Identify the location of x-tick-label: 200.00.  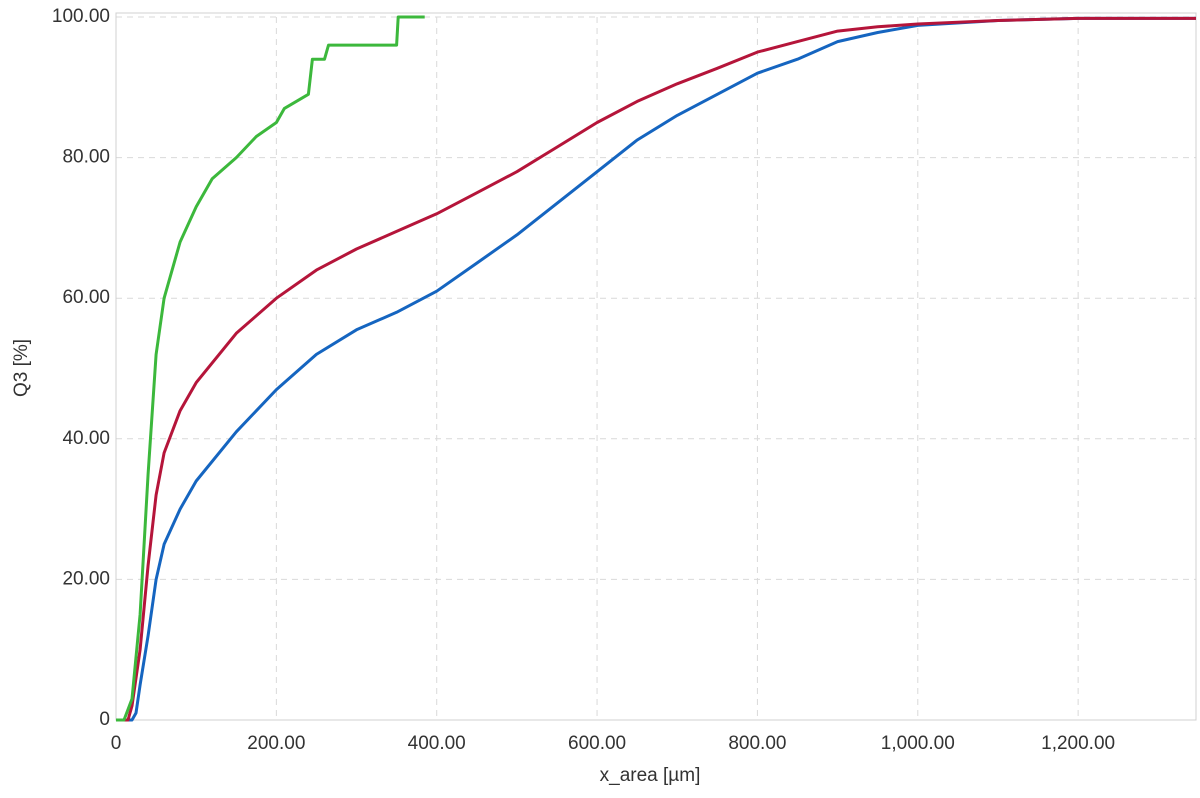
(276, 743).